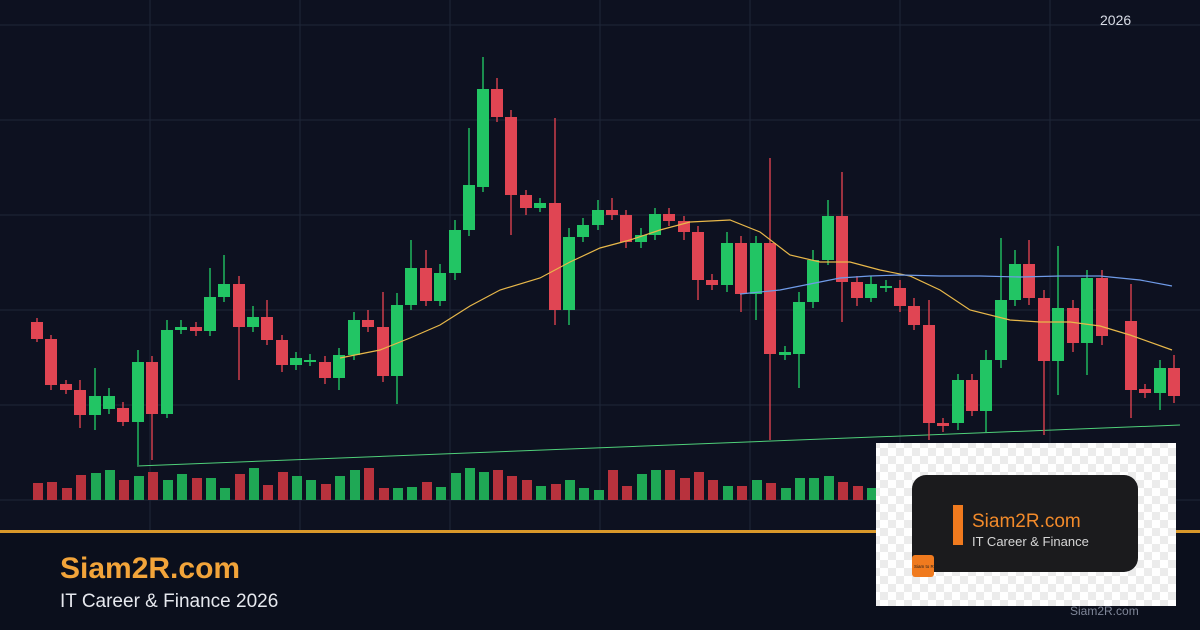 The image size is (1200, 630). What do you see at coordinates (927, 566) in the screenshot?
I see `card-icon-text: Siam to Rich` at bounding box center [927, 566].